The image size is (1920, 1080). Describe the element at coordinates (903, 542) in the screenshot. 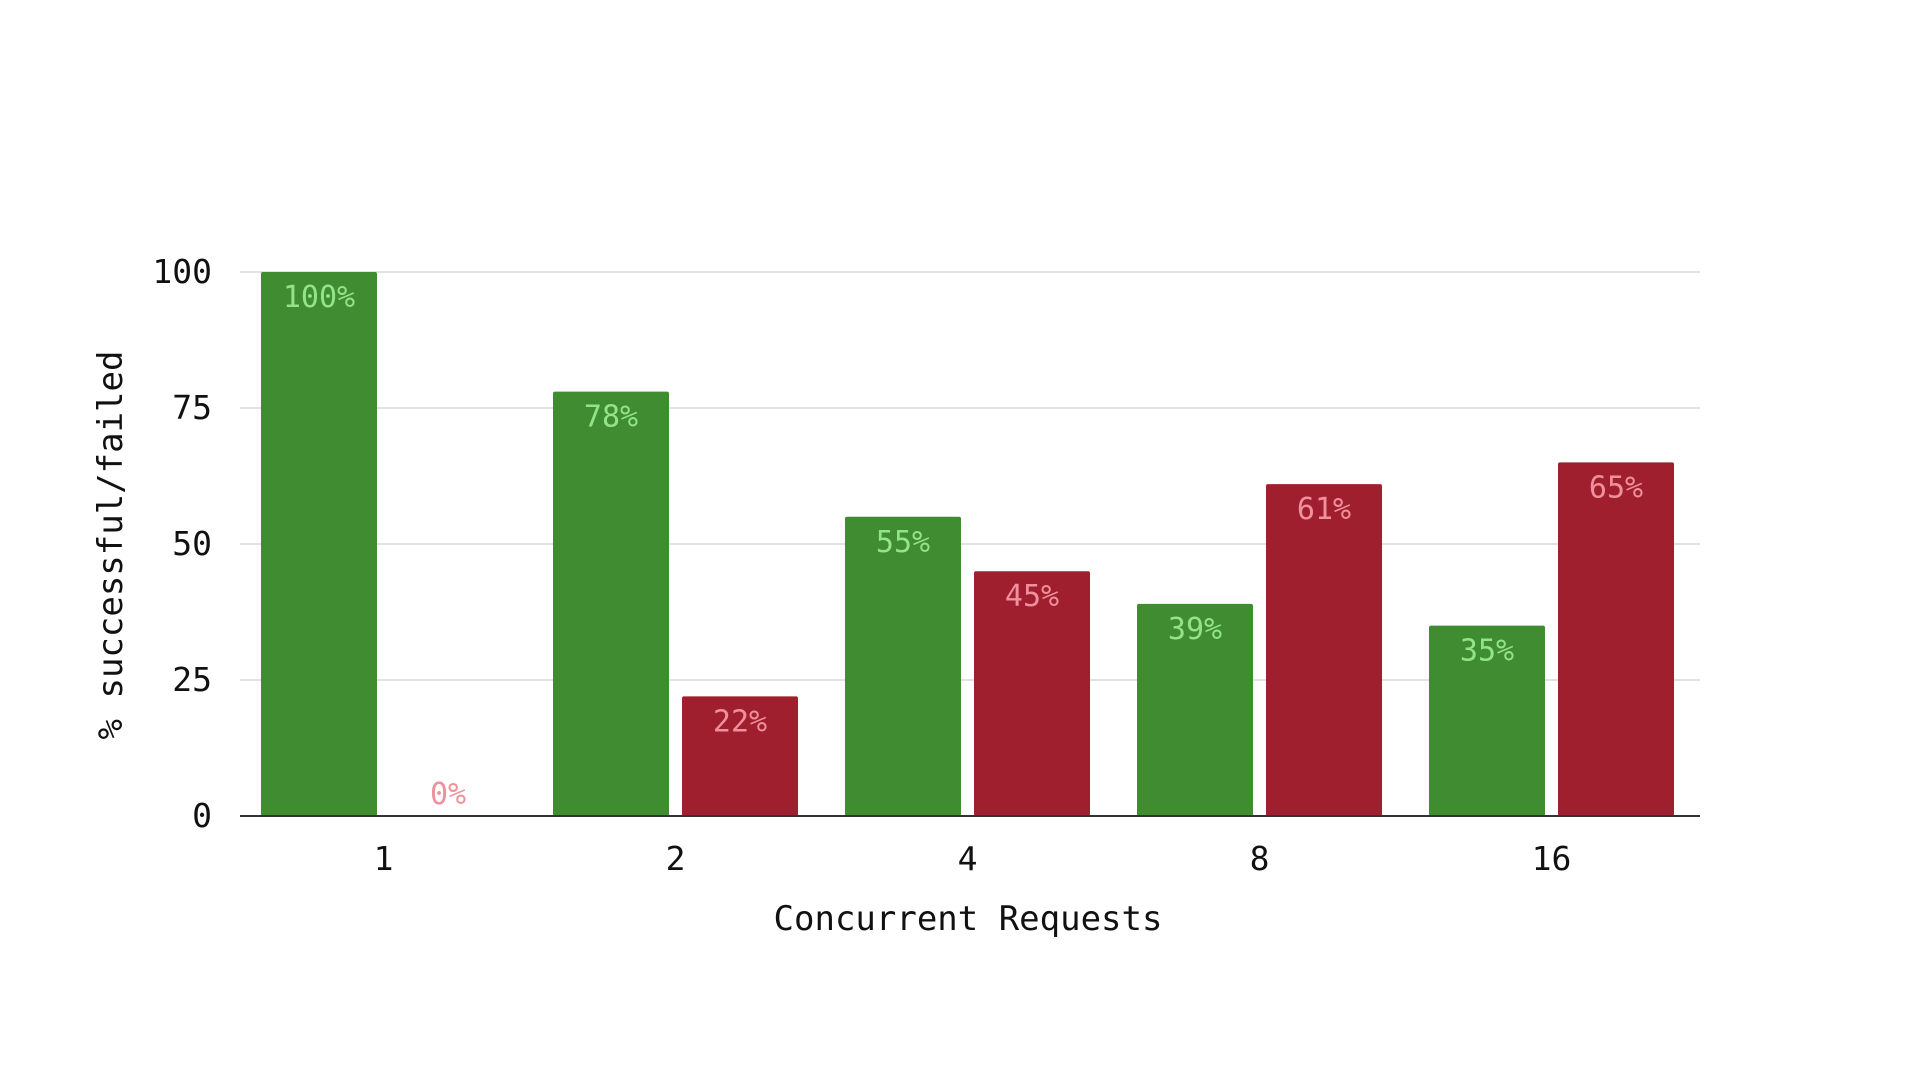

I see `data-label: 55%` at that location.